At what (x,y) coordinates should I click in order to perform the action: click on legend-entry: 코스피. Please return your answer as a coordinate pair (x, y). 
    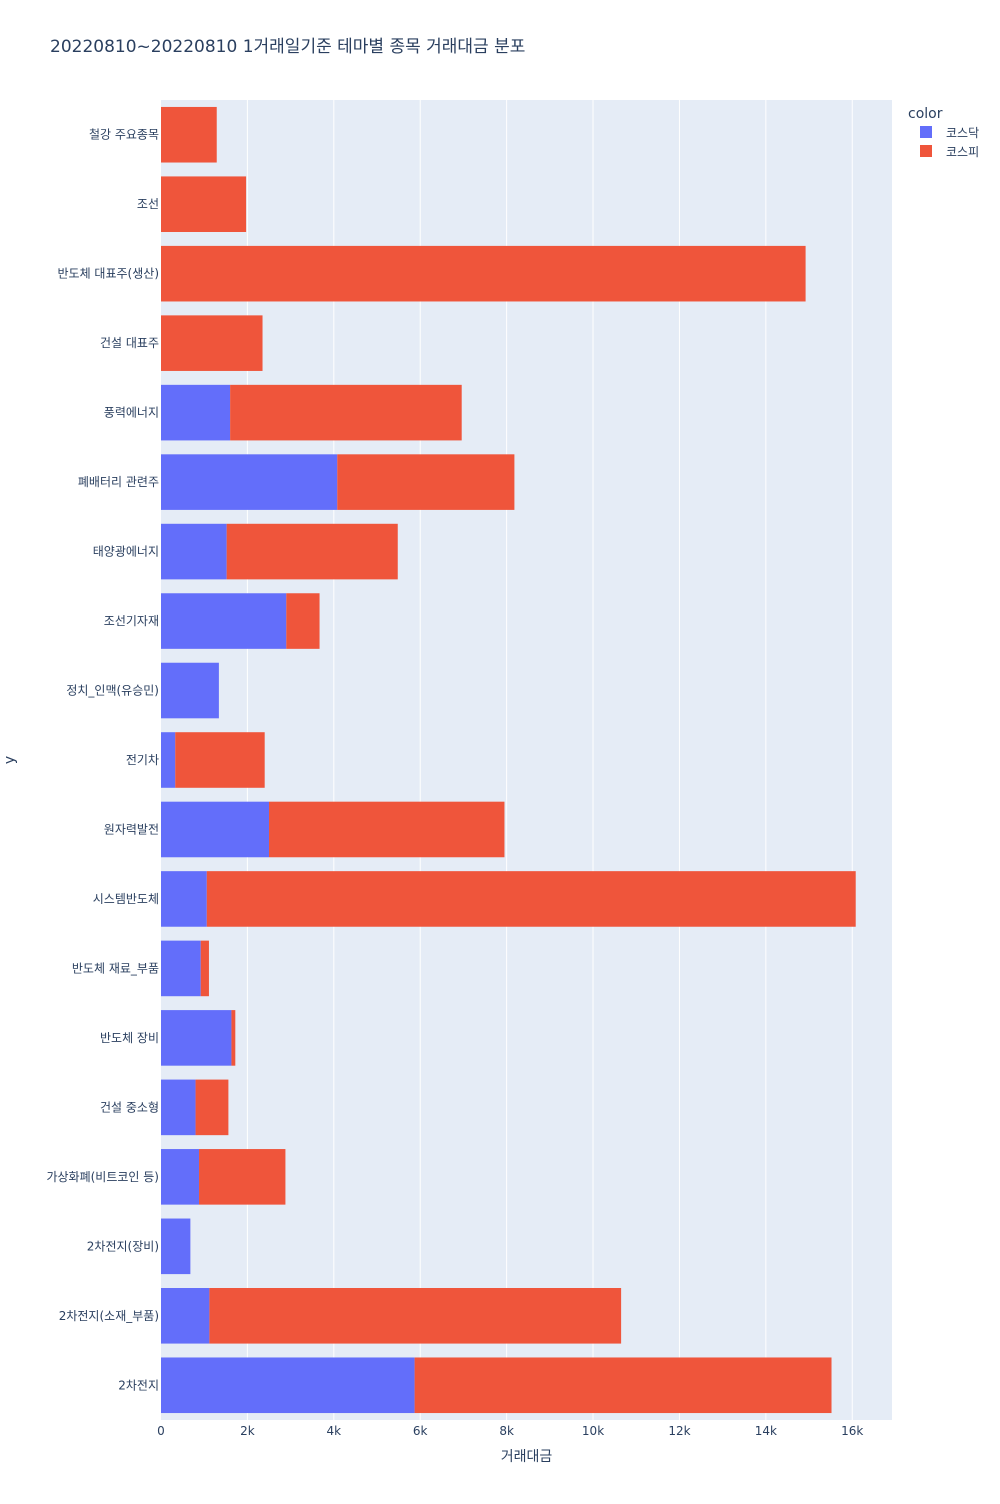
    Looking at the image, I should click on (962, 152).